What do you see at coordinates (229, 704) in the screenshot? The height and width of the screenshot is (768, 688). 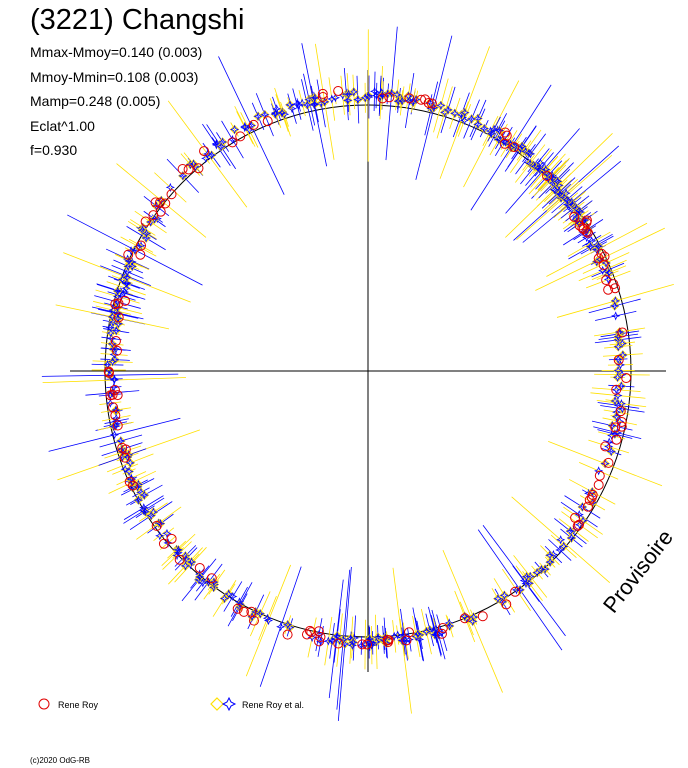 I see `legend-star-icon` at bounding box center [229, 704].